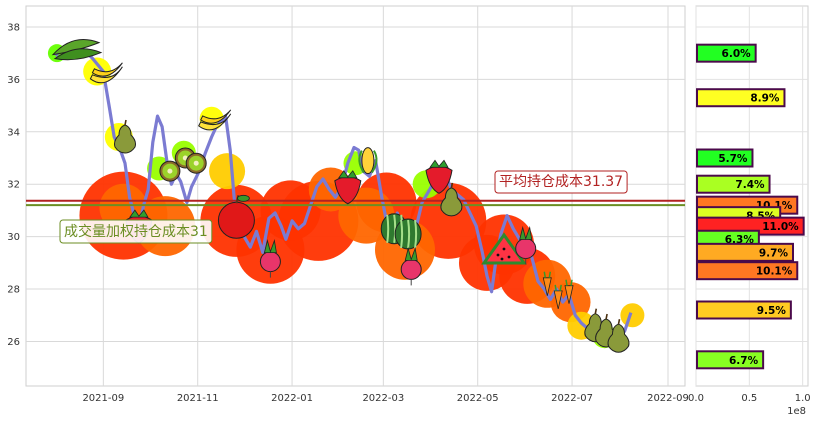  Describe the element at coordinates (749, 398) in the screenshot. I see `volume-x-tick-label: 0.5` at that location.